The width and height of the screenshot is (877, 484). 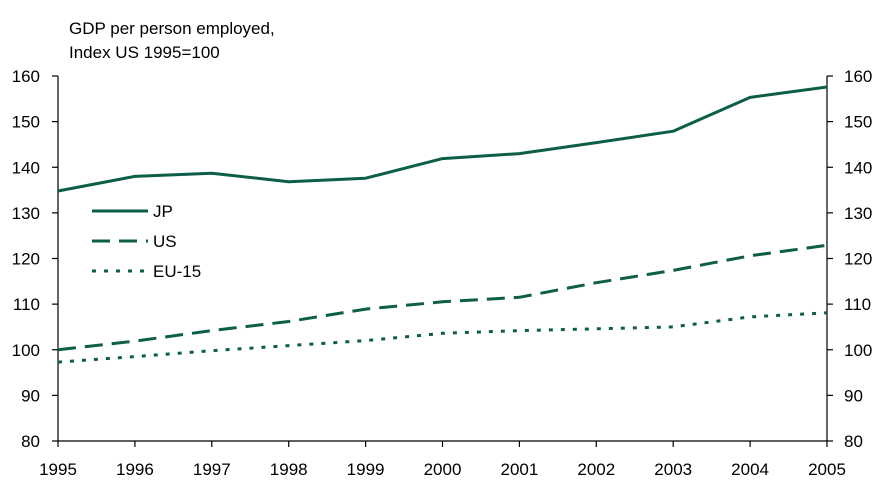 I want to click on legend-label-us: US, so click(x=165, y=241).